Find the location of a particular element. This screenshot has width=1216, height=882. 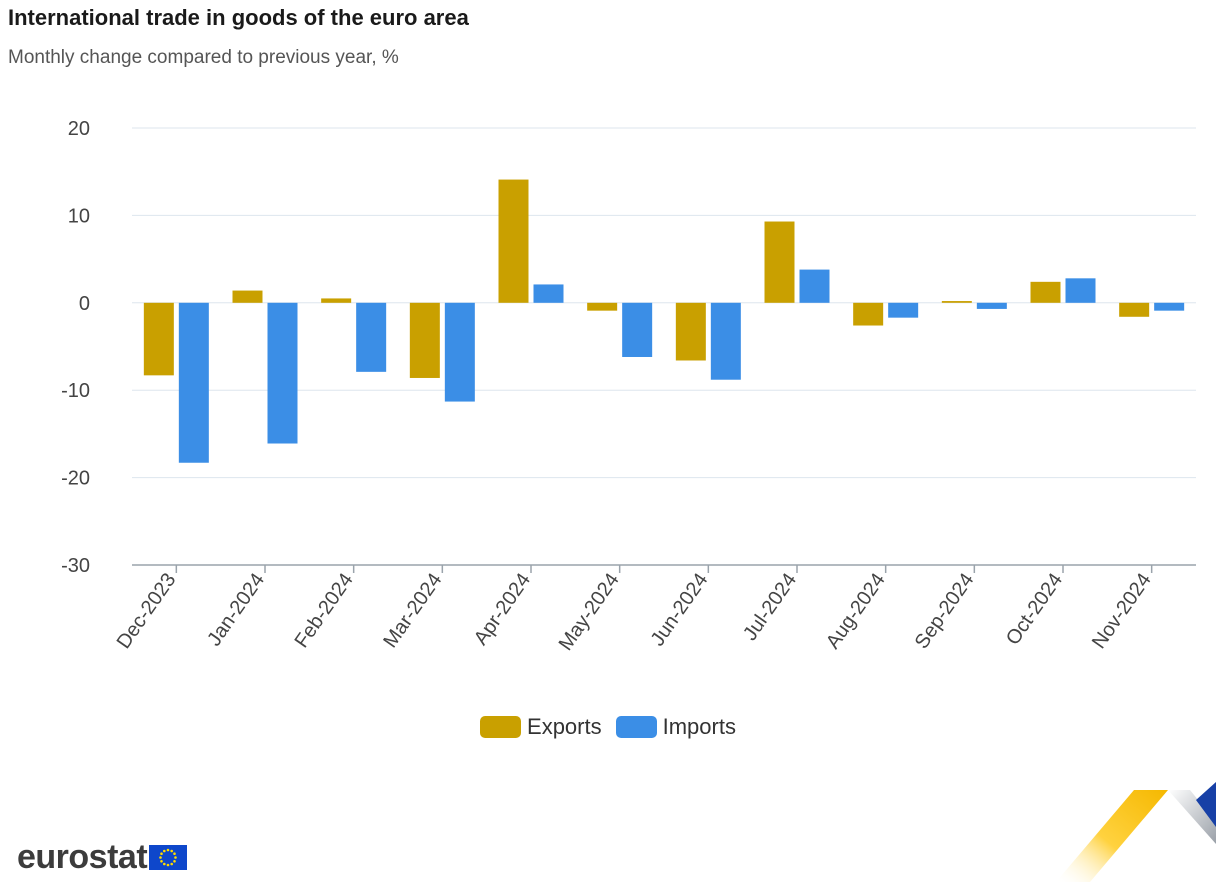

bar-exports-dec-2023 is located at coordinates (158, 339).